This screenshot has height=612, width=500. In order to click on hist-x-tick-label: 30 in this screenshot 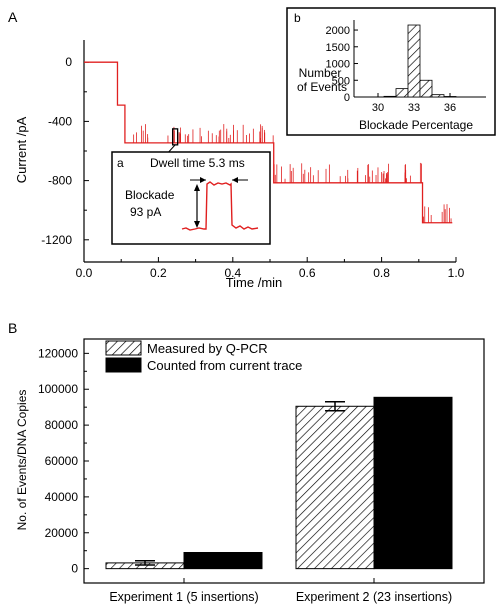, I will do `click(378, 108)`.